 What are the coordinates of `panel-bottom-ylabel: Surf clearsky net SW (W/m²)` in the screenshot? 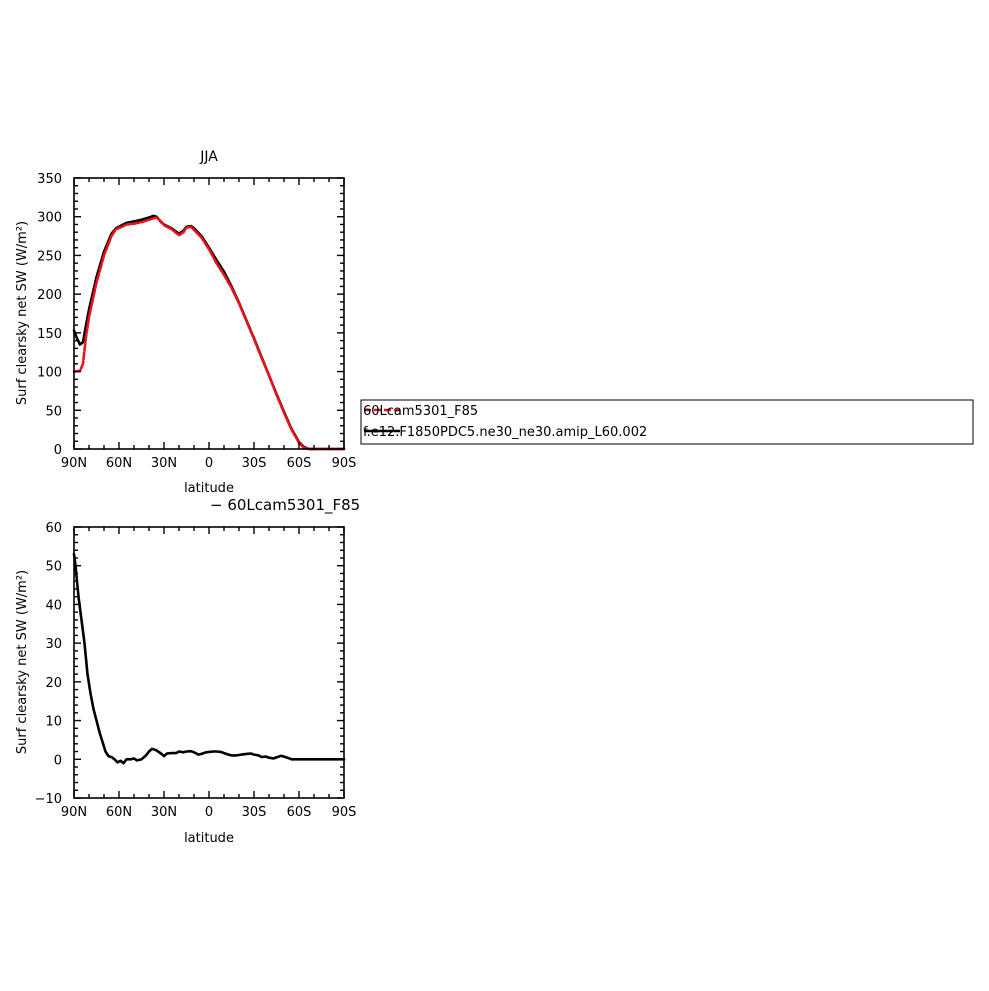 It's located at (22, 662).